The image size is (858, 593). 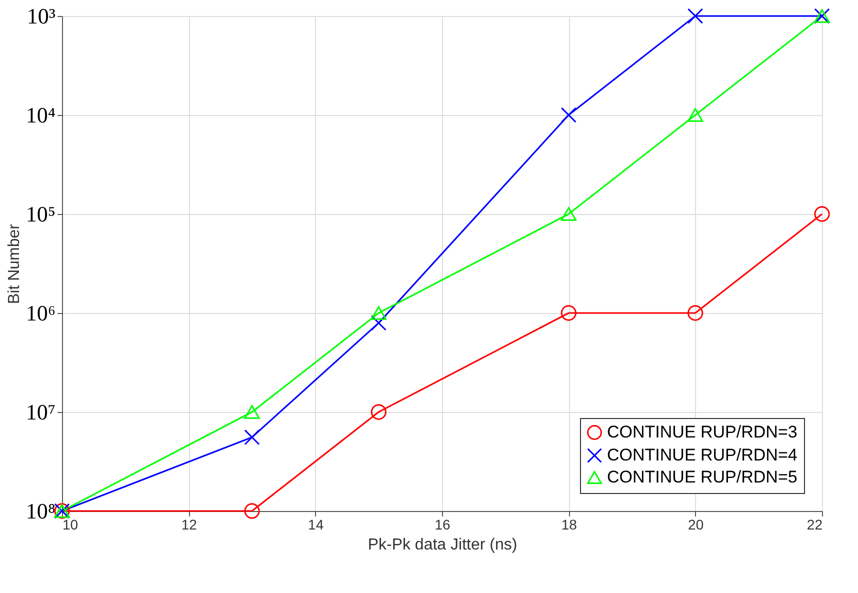 What do you see at coordinates (41, 16) in the screenshot?
I see `y-tick-label: 10³` at bounding box center [41, 16].